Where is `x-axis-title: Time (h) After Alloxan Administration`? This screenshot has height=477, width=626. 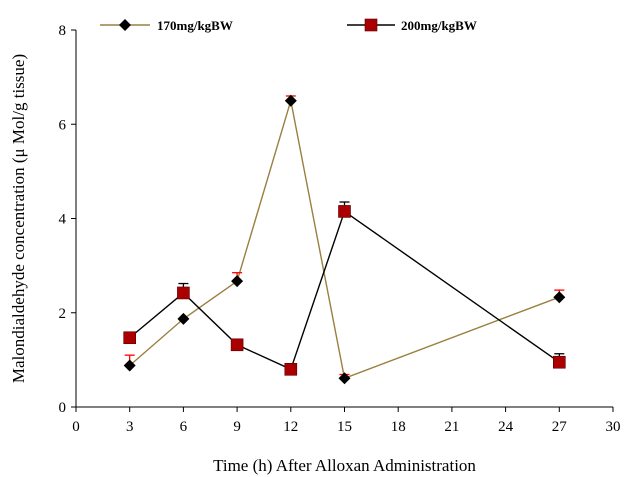
x-axis-title: Time (h) After Alloxan Administration is located at coordinates (344, 465).